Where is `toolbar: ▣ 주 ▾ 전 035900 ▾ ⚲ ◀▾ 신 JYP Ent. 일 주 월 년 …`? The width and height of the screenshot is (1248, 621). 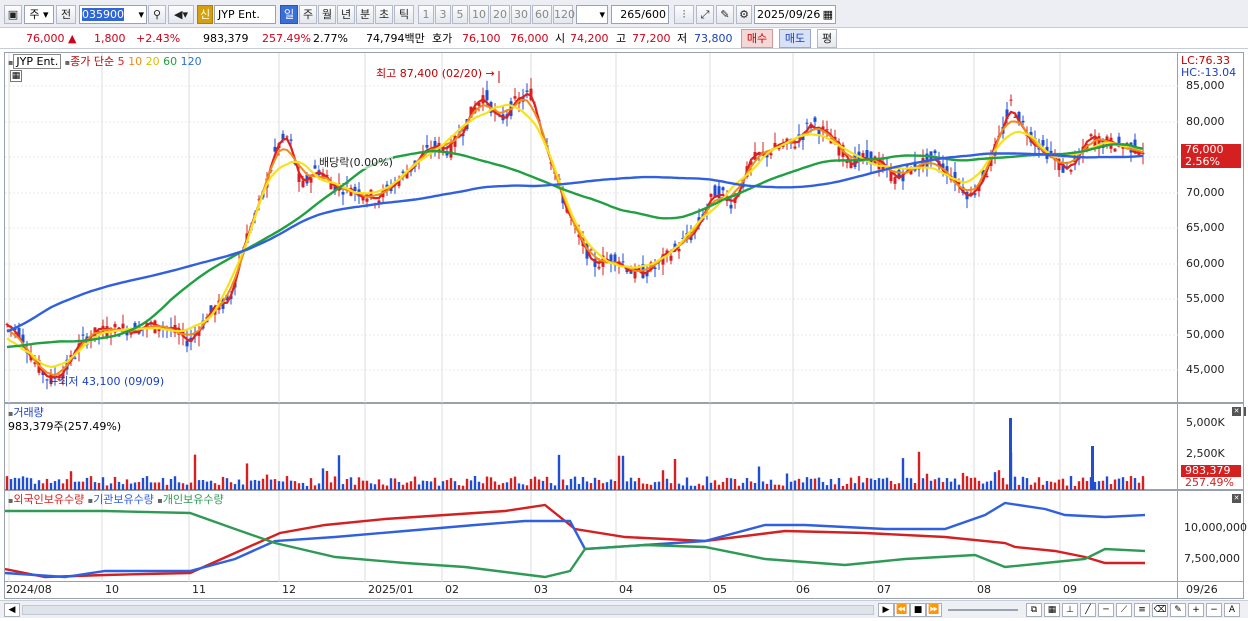 toolbar: ▣ 주 ▾ 전 035900 ▾ ⚲ ◀▾ 신 JYP Ent. 일 주 월 년 … is located at coordinates (624, 14).